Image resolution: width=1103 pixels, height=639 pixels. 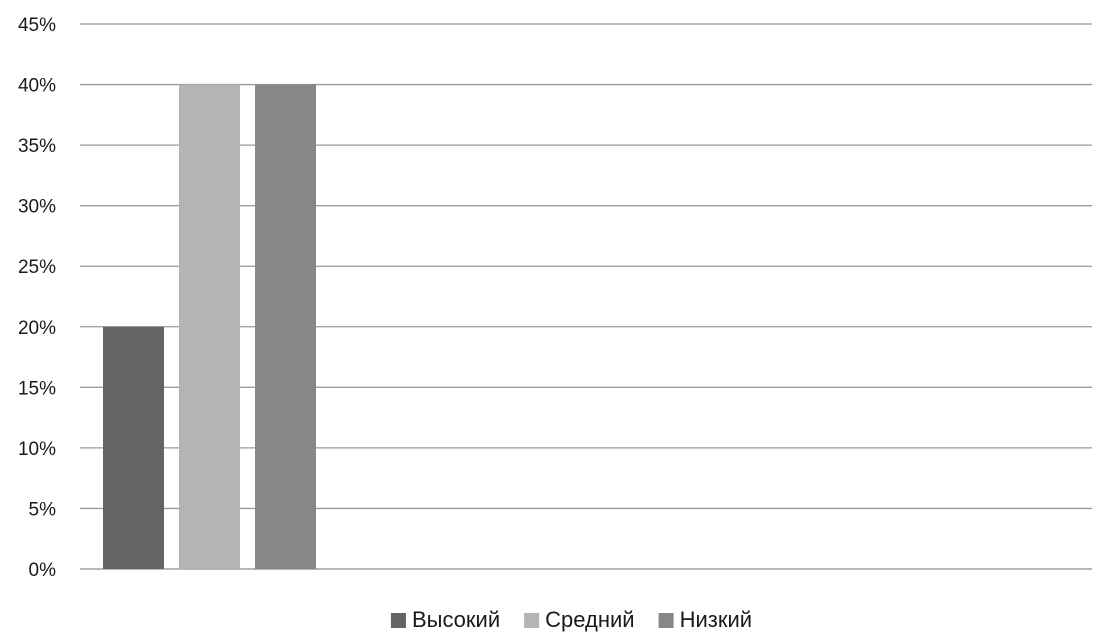 I want to click on bars, so click(x=209, y=327).